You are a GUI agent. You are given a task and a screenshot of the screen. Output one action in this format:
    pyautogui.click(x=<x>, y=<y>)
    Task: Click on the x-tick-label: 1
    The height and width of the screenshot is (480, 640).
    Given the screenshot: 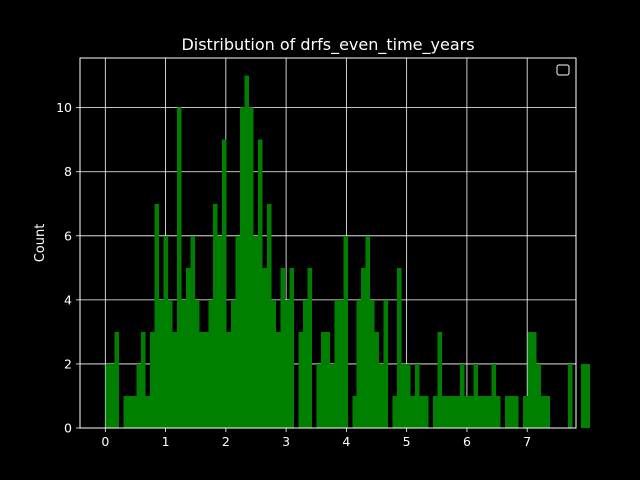 What is the action you would take?
    pyautogui.click(x=166, y=441)
    